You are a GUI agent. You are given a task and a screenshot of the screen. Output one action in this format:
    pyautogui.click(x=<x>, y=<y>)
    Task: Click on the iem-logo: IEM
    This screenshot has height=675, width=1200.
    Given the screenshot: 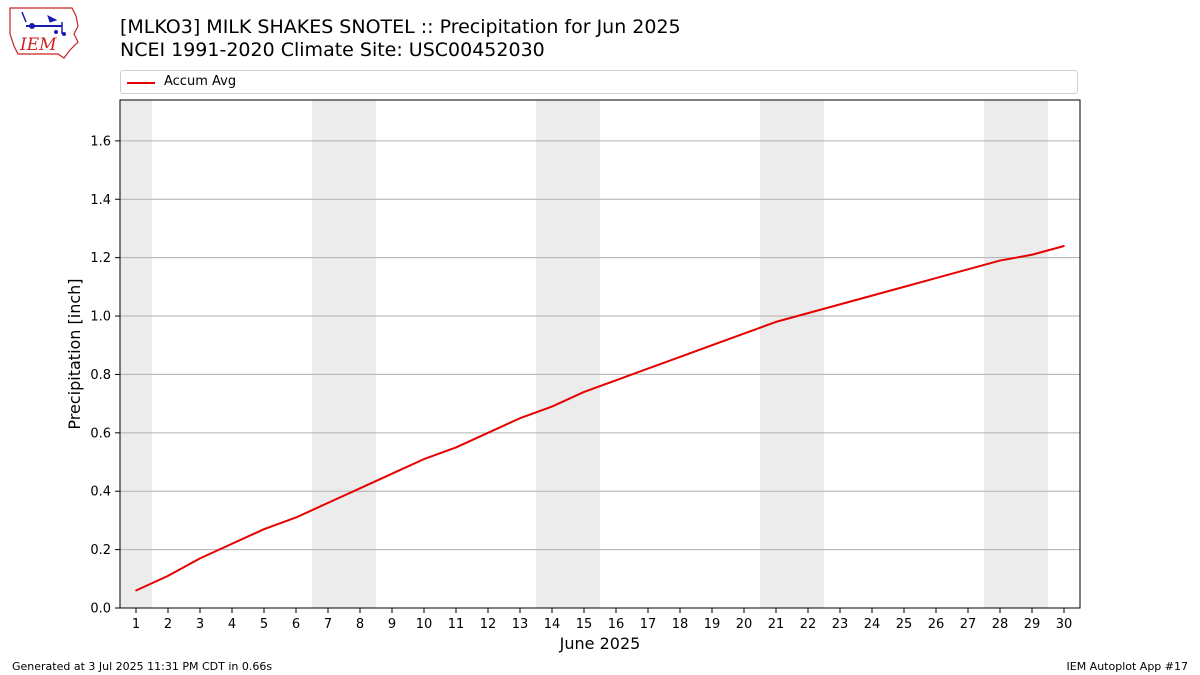 What is the action you would take?
    pyautogui.click(x=44, y=33)
    